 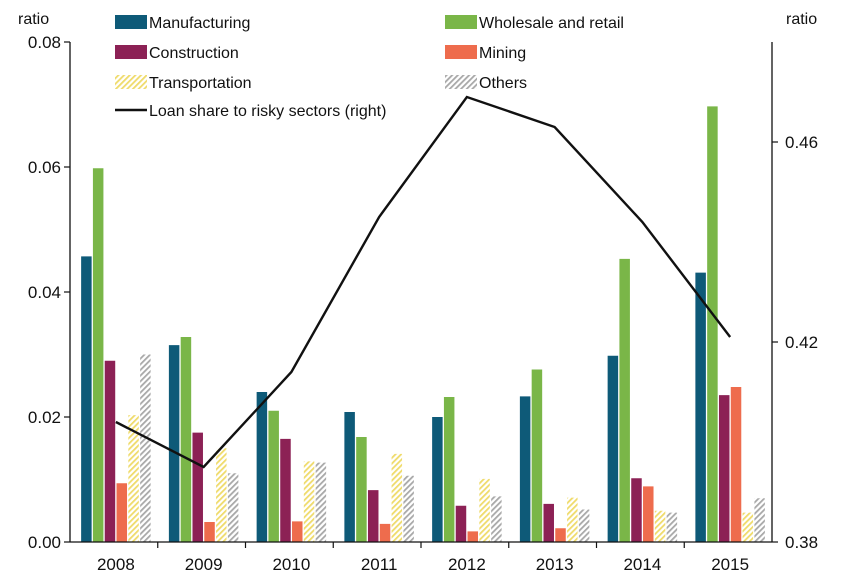 What do you see at coordinates (801, 142) in the screenshot?
I see `right-tick-label: 0.46` at bounding box center [801, 142].